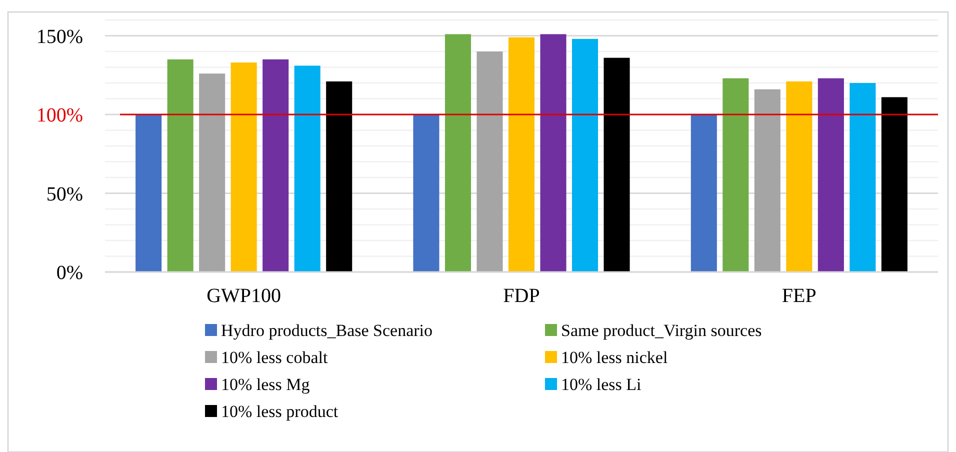 The image size is (956, 452). What do you see at coordinates (64, 194) in the screenshot?
I see `y-tick-label: 50%` at bounding box center [64, 194].